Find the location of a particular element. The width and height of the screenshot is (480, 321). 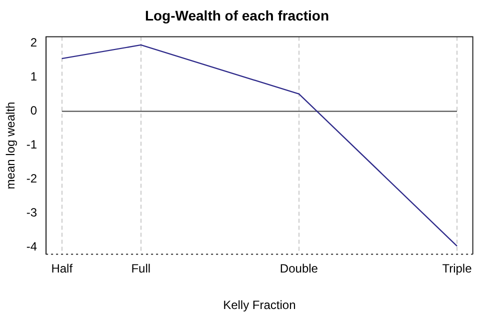

x-tick-label: Triple is located at coordinates (457, 269).